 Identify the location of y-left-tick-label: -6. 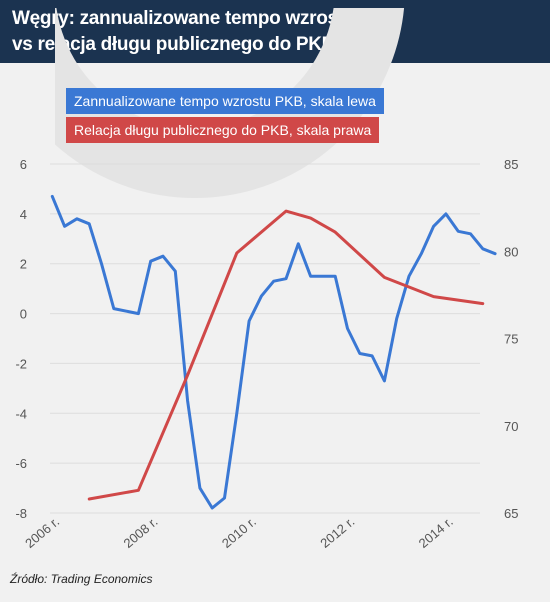
(21, 463).